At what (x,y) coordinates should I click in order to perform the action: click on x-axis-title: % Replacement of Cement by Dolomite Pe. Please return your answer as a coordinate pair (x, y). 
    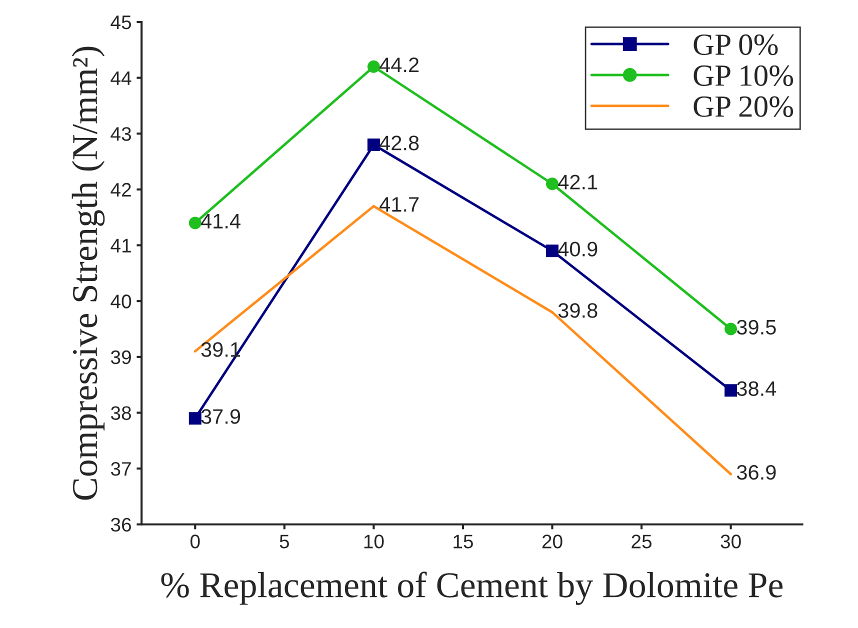
    Looking at the image, I should click on (472, 588).